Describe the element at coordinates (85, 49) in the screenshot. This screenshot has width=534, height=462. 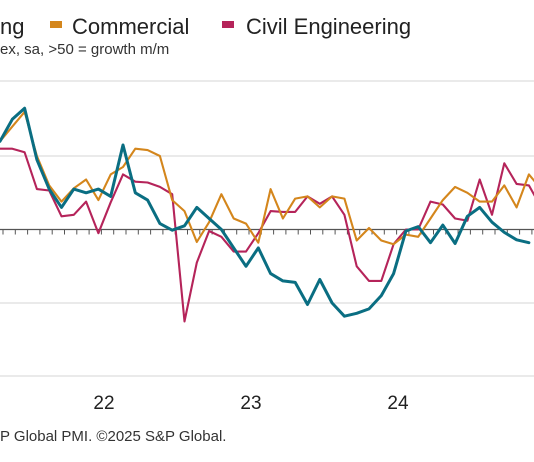
I see `chart-subtitle: ex, sa, >50 = growth m/m` at that location.